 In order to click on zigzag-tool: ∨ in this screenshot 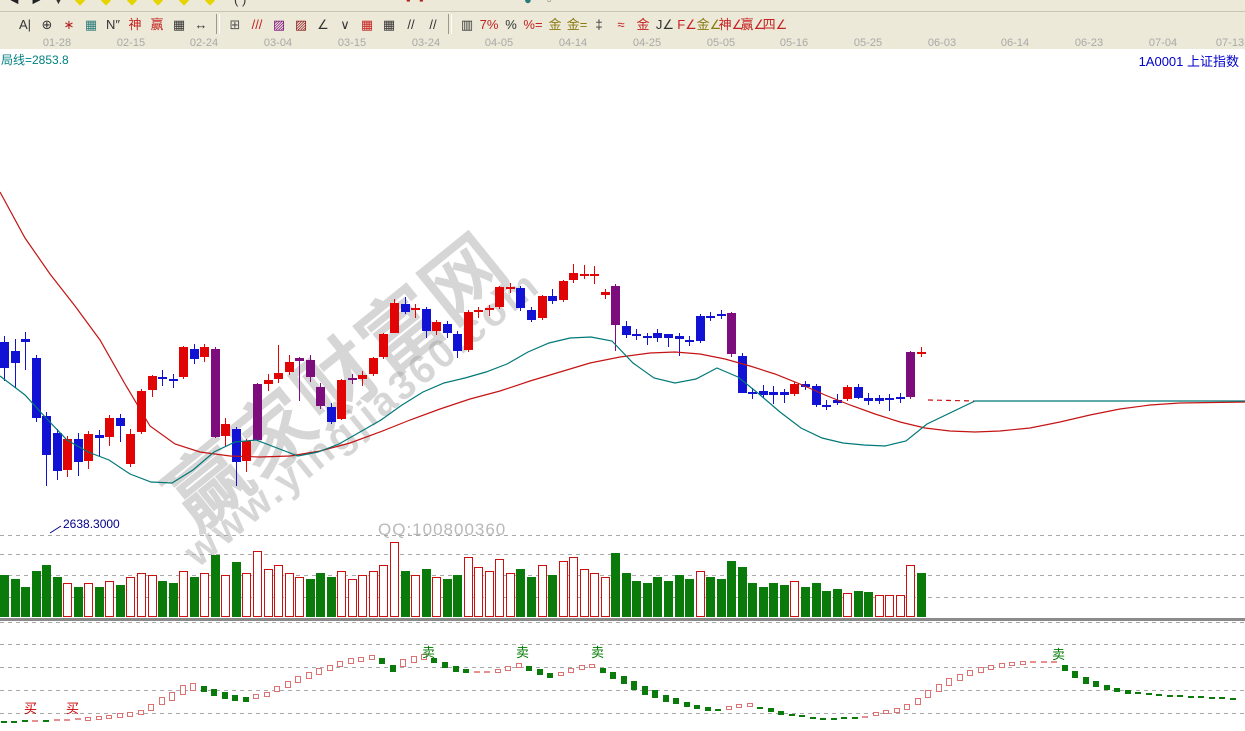, I will do `click(345, 24)`.